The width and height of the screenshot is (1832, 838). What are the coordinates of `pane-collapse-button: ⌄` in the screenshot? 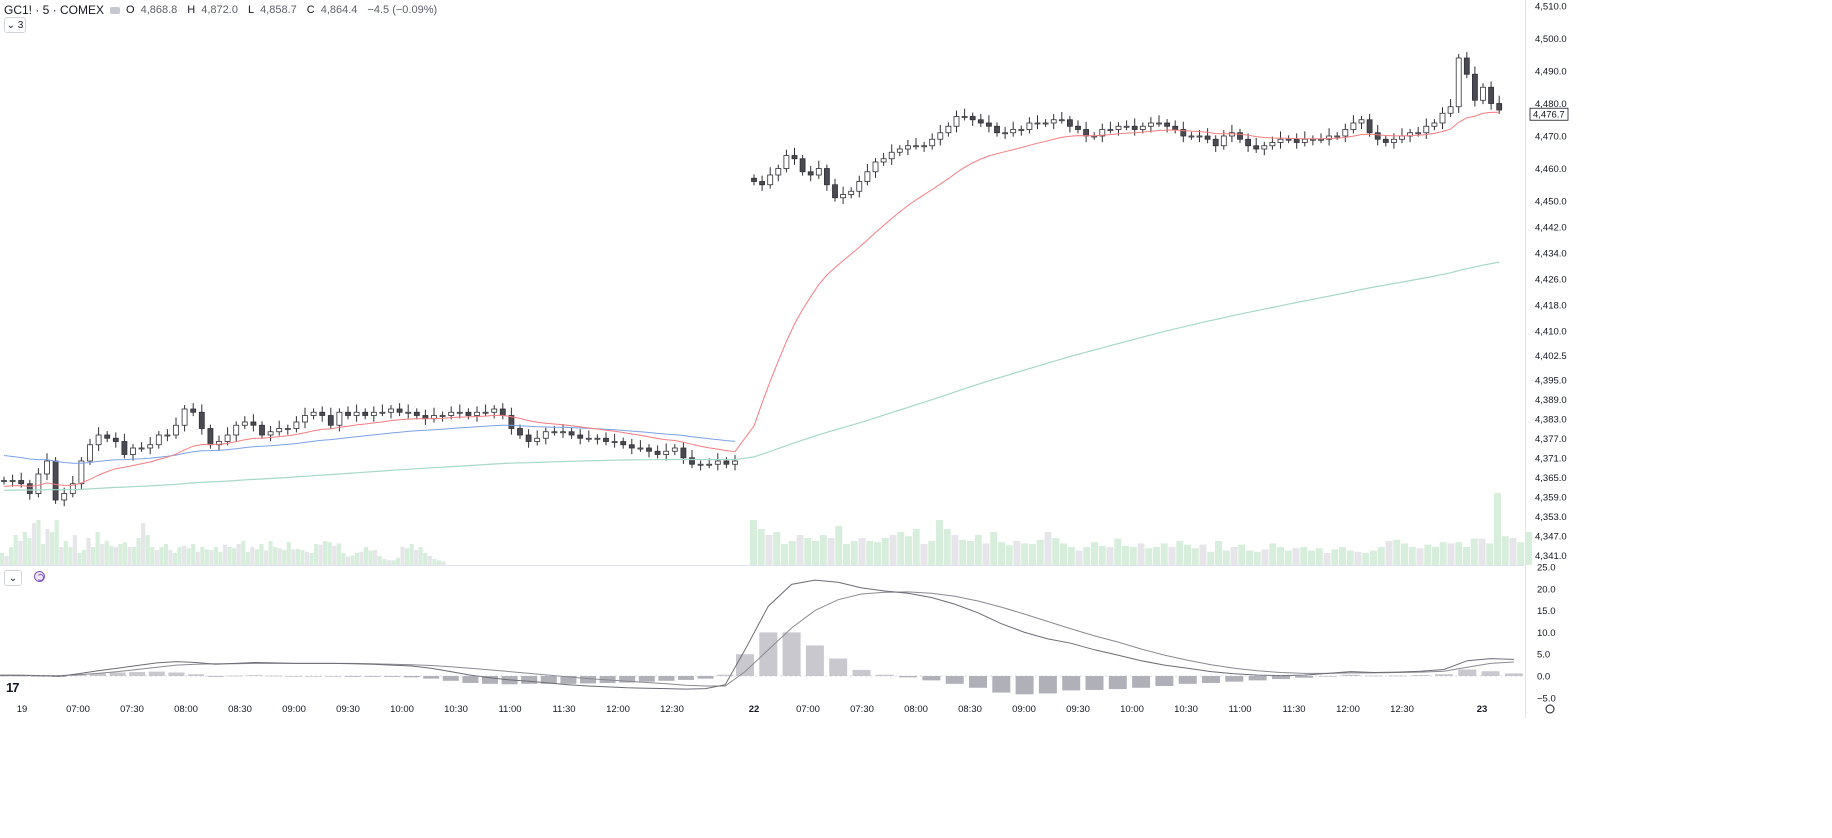 It's located at (13, 578).